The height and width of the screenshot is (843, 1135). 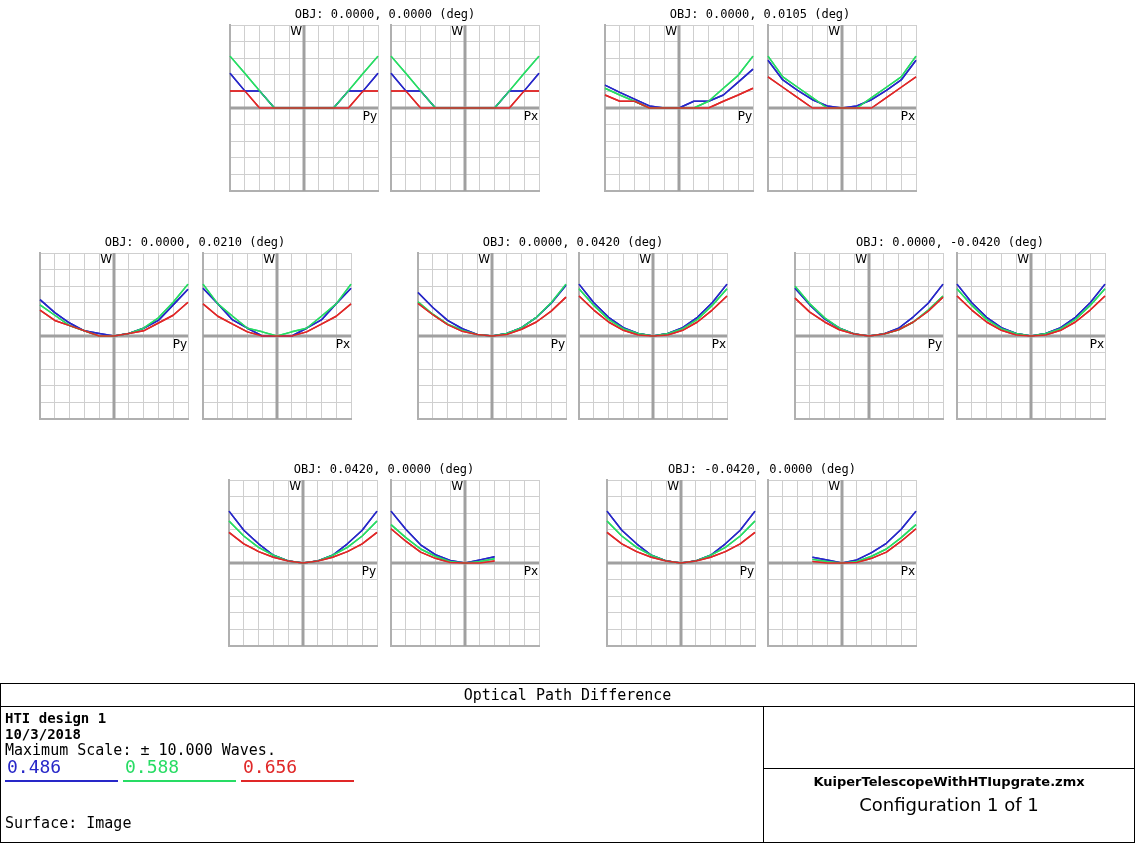 What do you see at coordinates (195, 242) in the screenshot?
I see `chart-title: OBJ: 0.0000, 0.0210 (deg)` at bounding box center [195, 242].